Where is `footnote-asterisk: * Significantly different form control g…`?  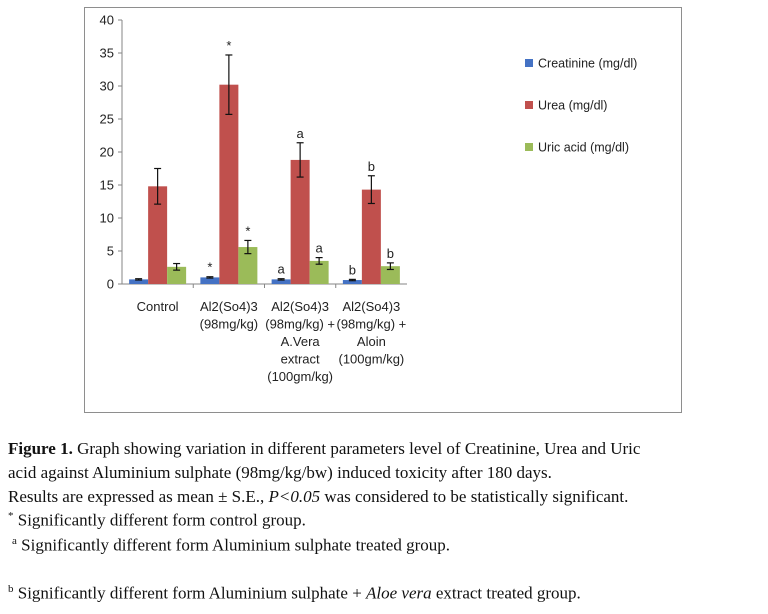
footnote-asterisk: * Significantly different form control g… is located at coordinates (157, 520).